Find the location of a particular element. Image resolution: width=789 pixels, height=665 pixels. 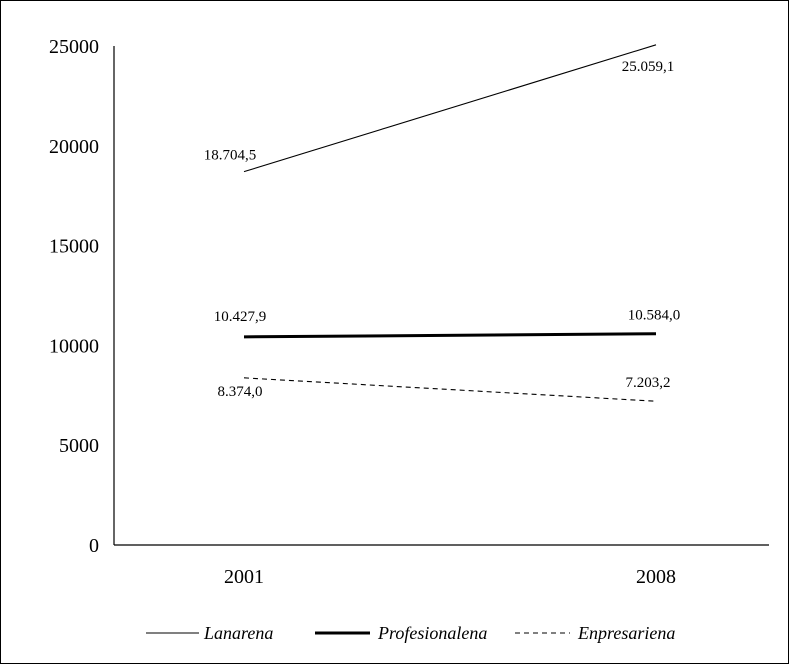

legend-label-profesionalena: Profesionalena is located at coordinates (432, 633).